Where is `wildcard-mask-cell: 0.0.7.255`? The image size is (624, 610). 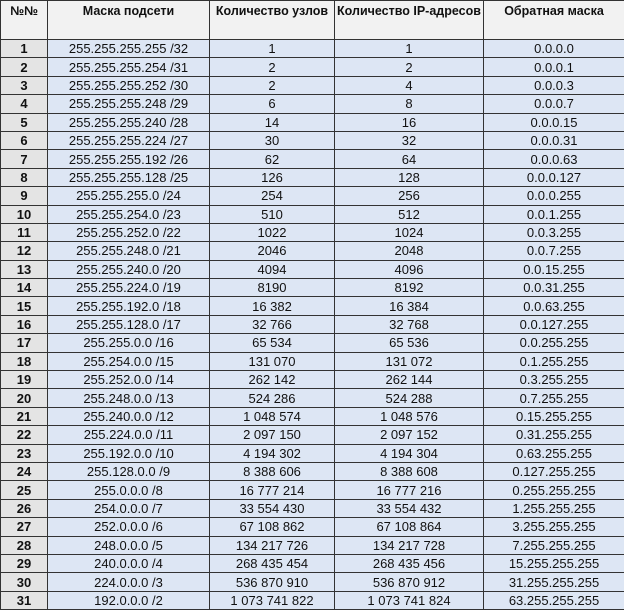
wildcard-mask-cell: 0.0.7.255 is located at coordinates (554, 251).